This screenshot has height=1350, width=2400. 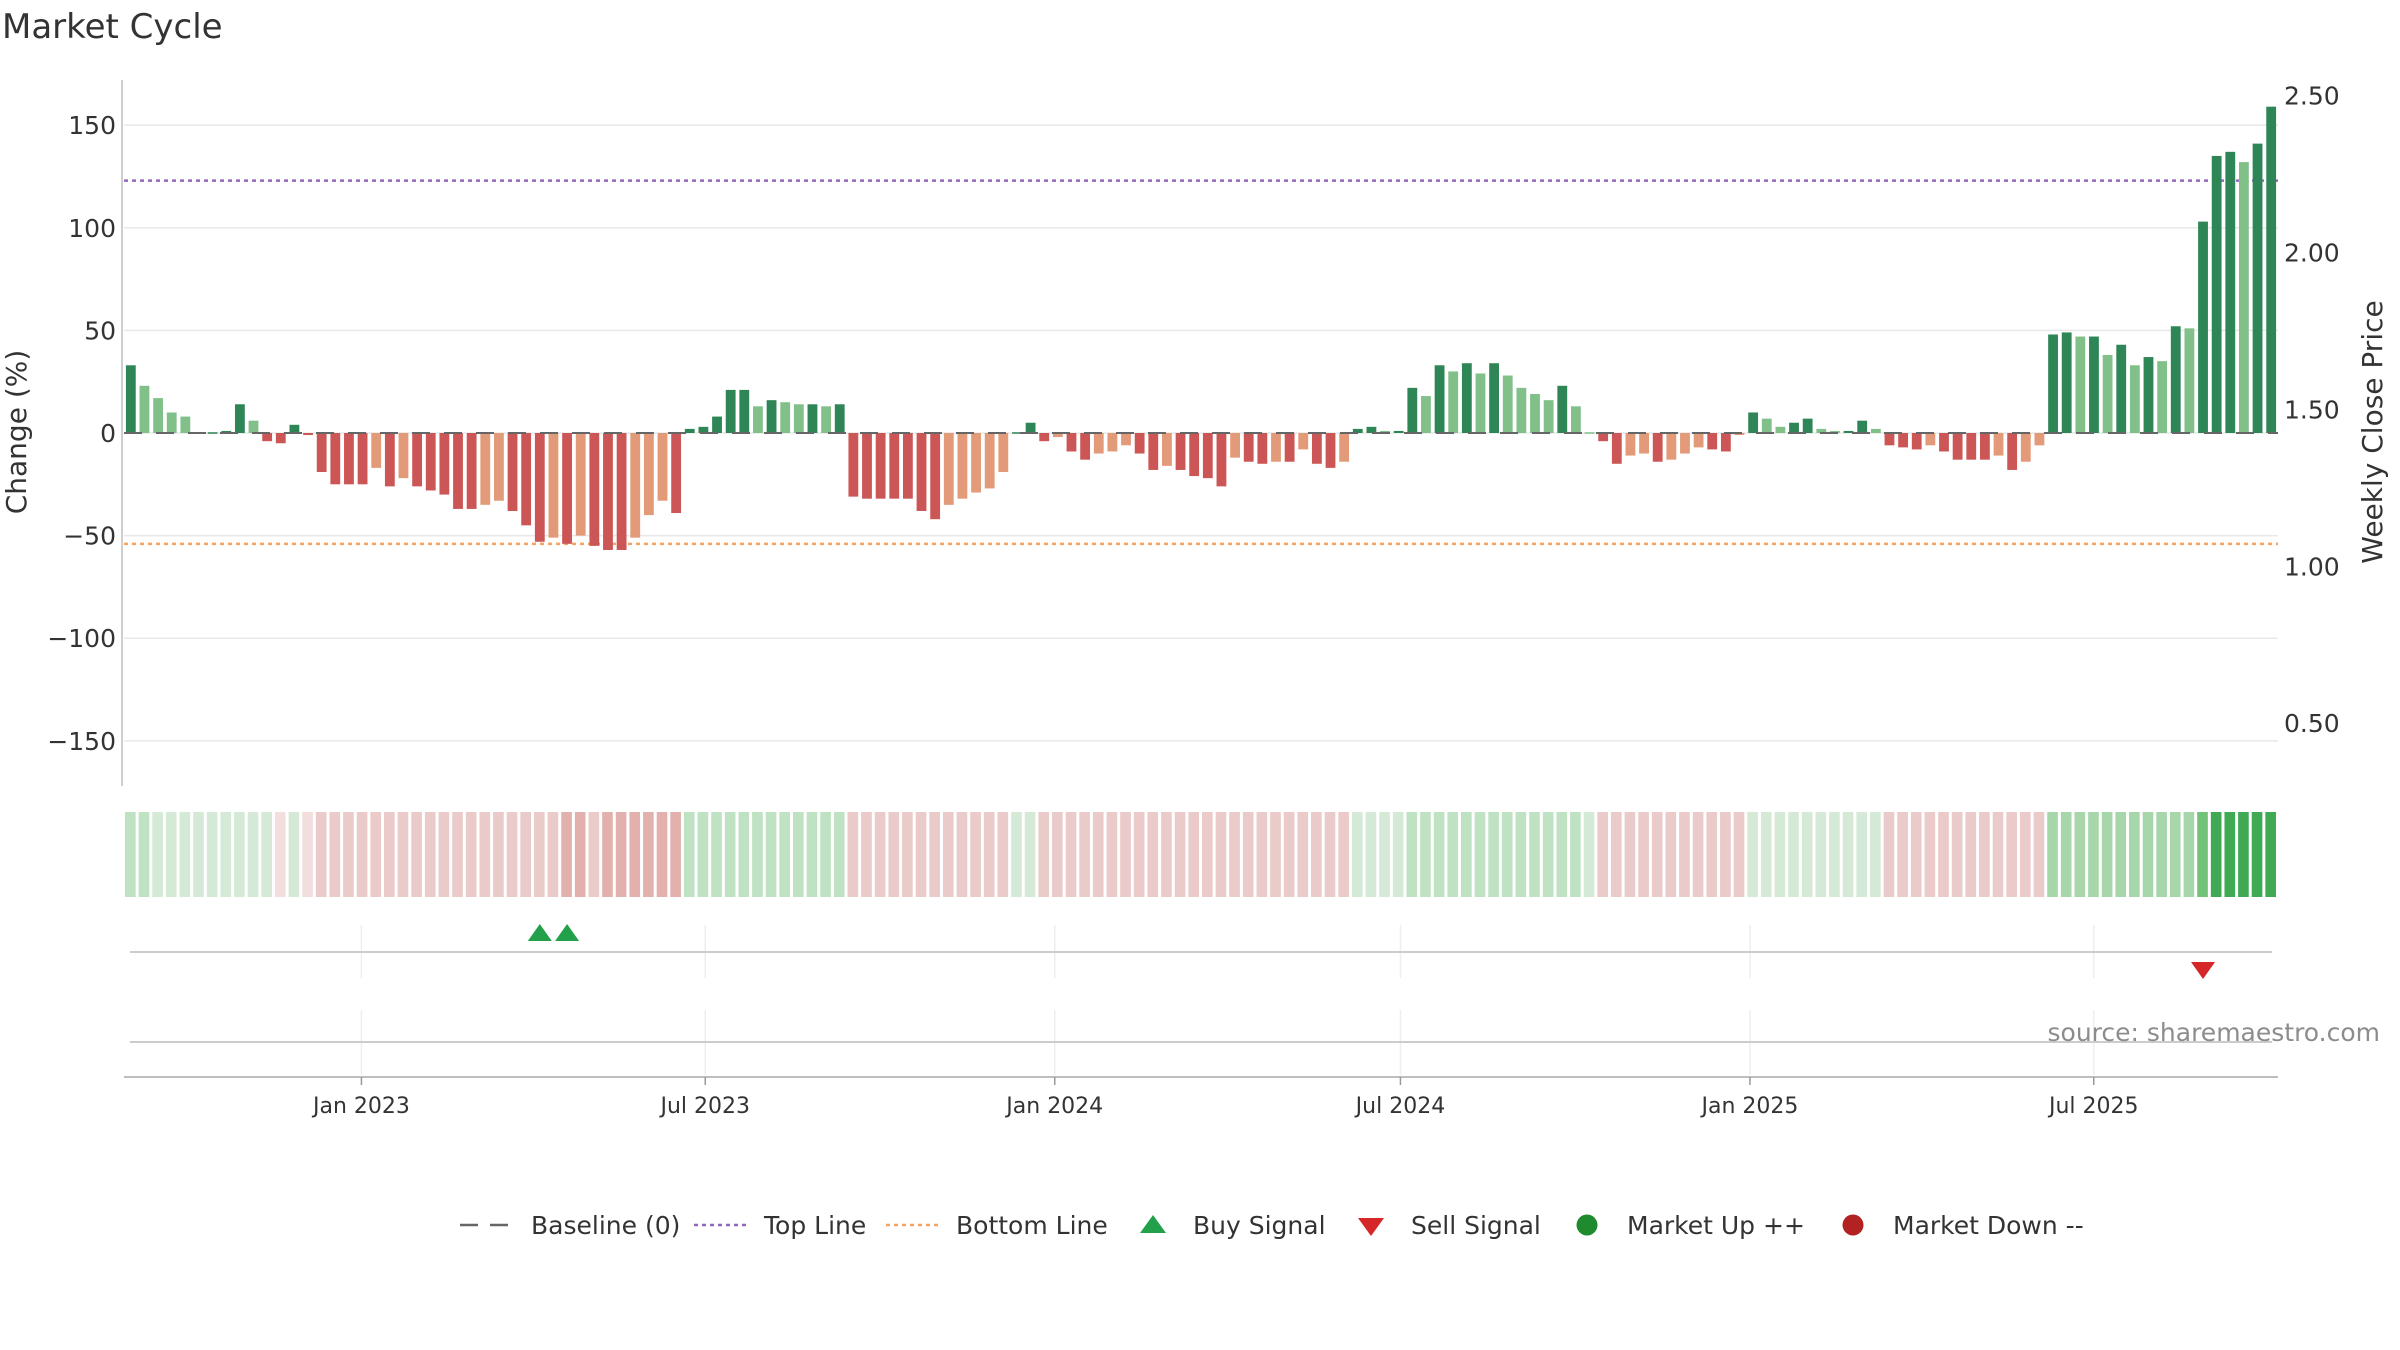 What do you see at coordinates (81, 741) in the screenshot?
I see `y-tick-label: −150` at bounding box center [81, 741].